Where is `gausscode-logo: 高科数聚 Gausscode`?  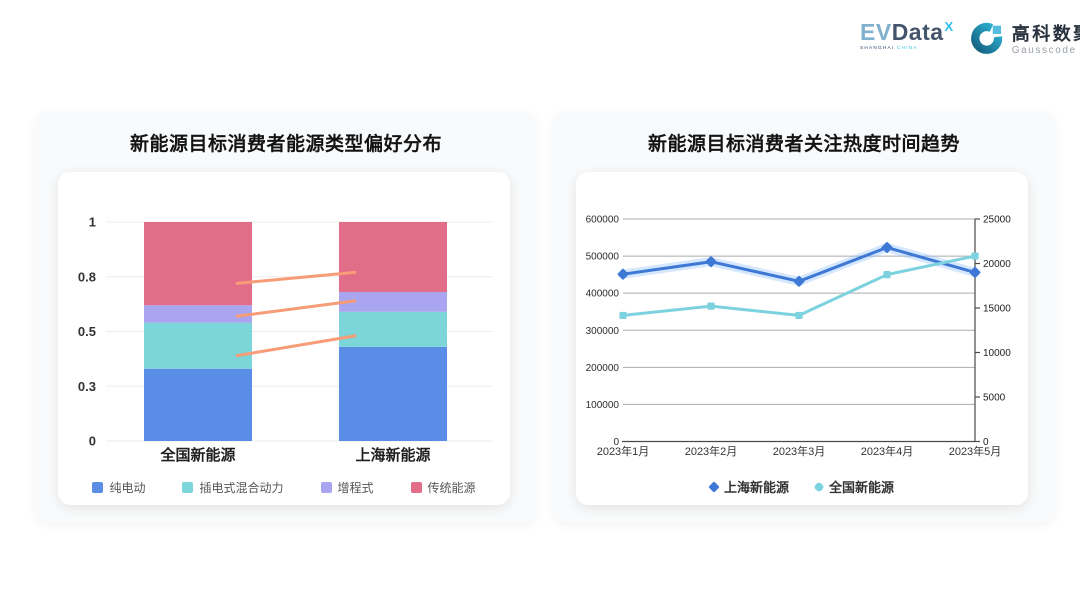
gausscode-logo: 高科数聚 Gausscode is located at coordinates (1025, 40).